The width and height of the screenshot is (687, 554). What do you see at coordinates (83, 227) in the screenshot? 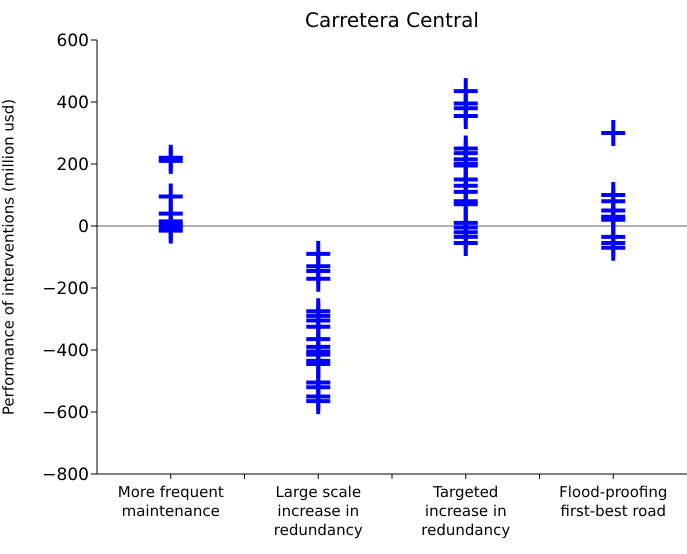
I see `y-tick-label: 0` at bounding box center [83, 227].